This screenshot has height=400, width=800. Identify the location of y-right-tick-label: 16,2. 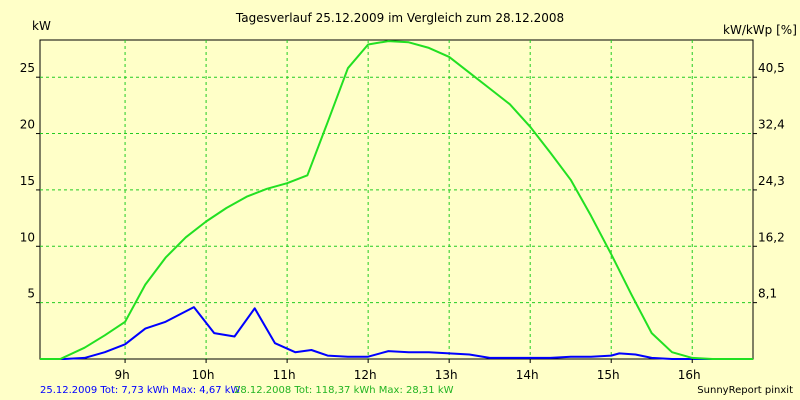
(771, 237).